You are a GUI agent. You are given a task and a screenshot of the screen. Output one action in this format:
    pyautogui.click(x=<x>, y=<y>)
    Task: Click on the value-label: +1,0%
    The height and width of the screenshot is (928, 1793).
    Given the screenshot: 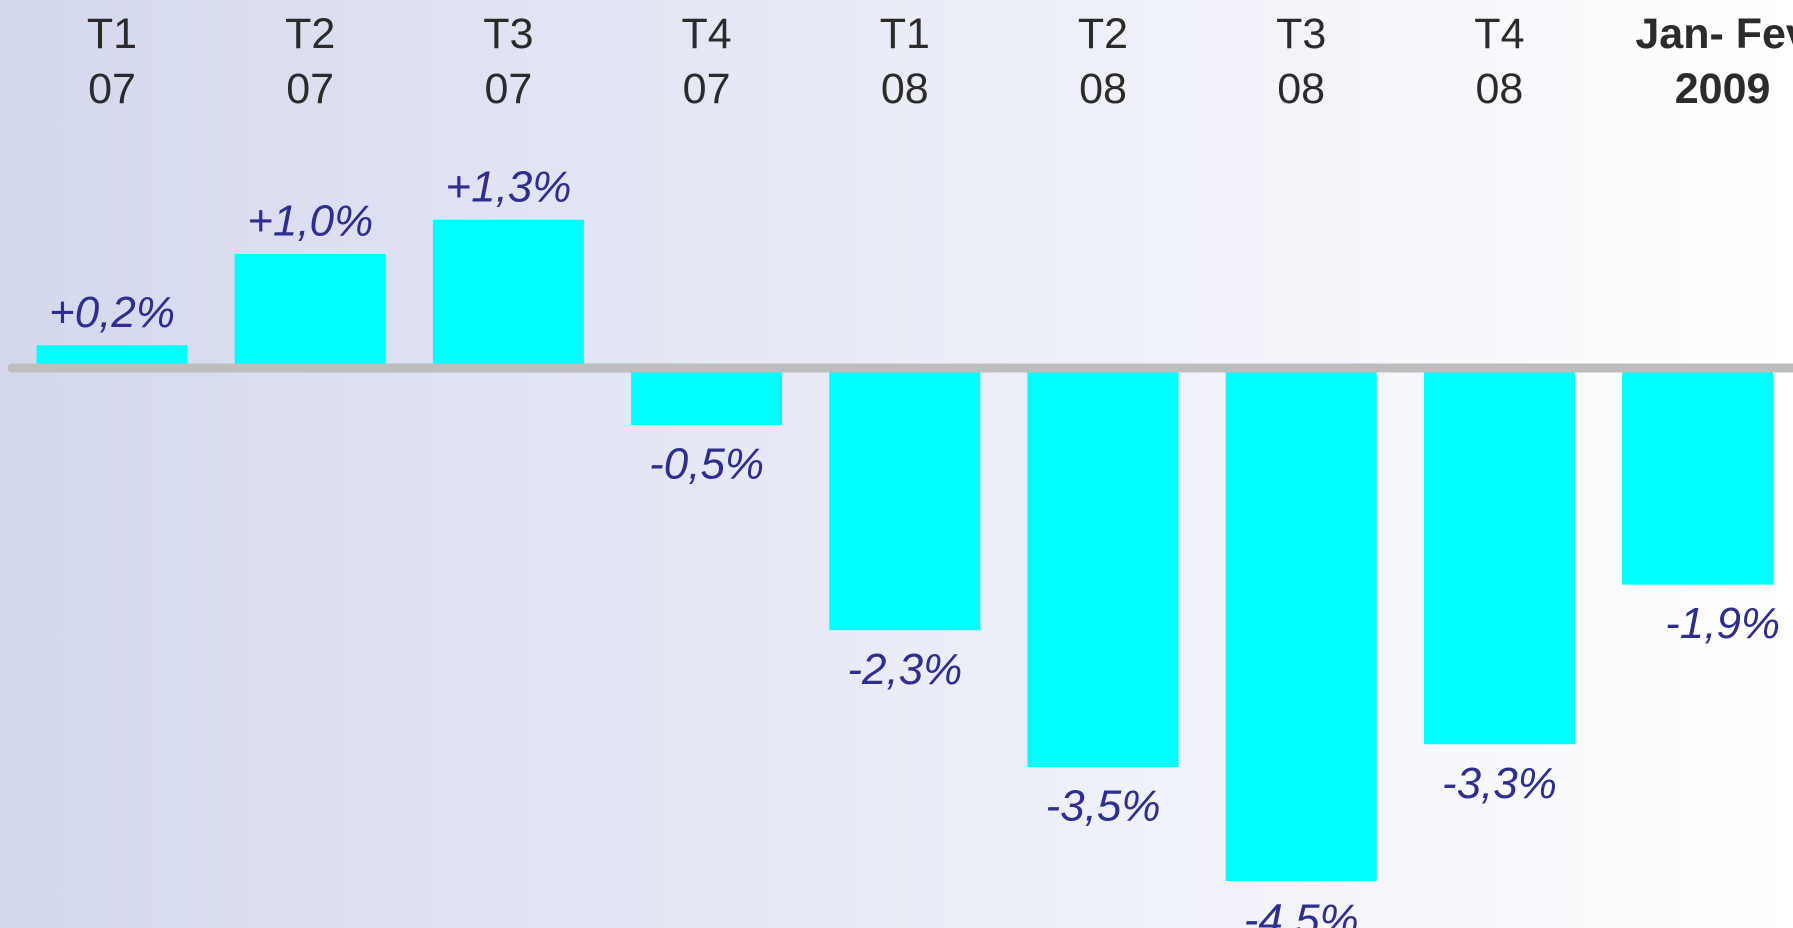 What is the action you would take?
    pyautogui.click(x=310, y=221)
    